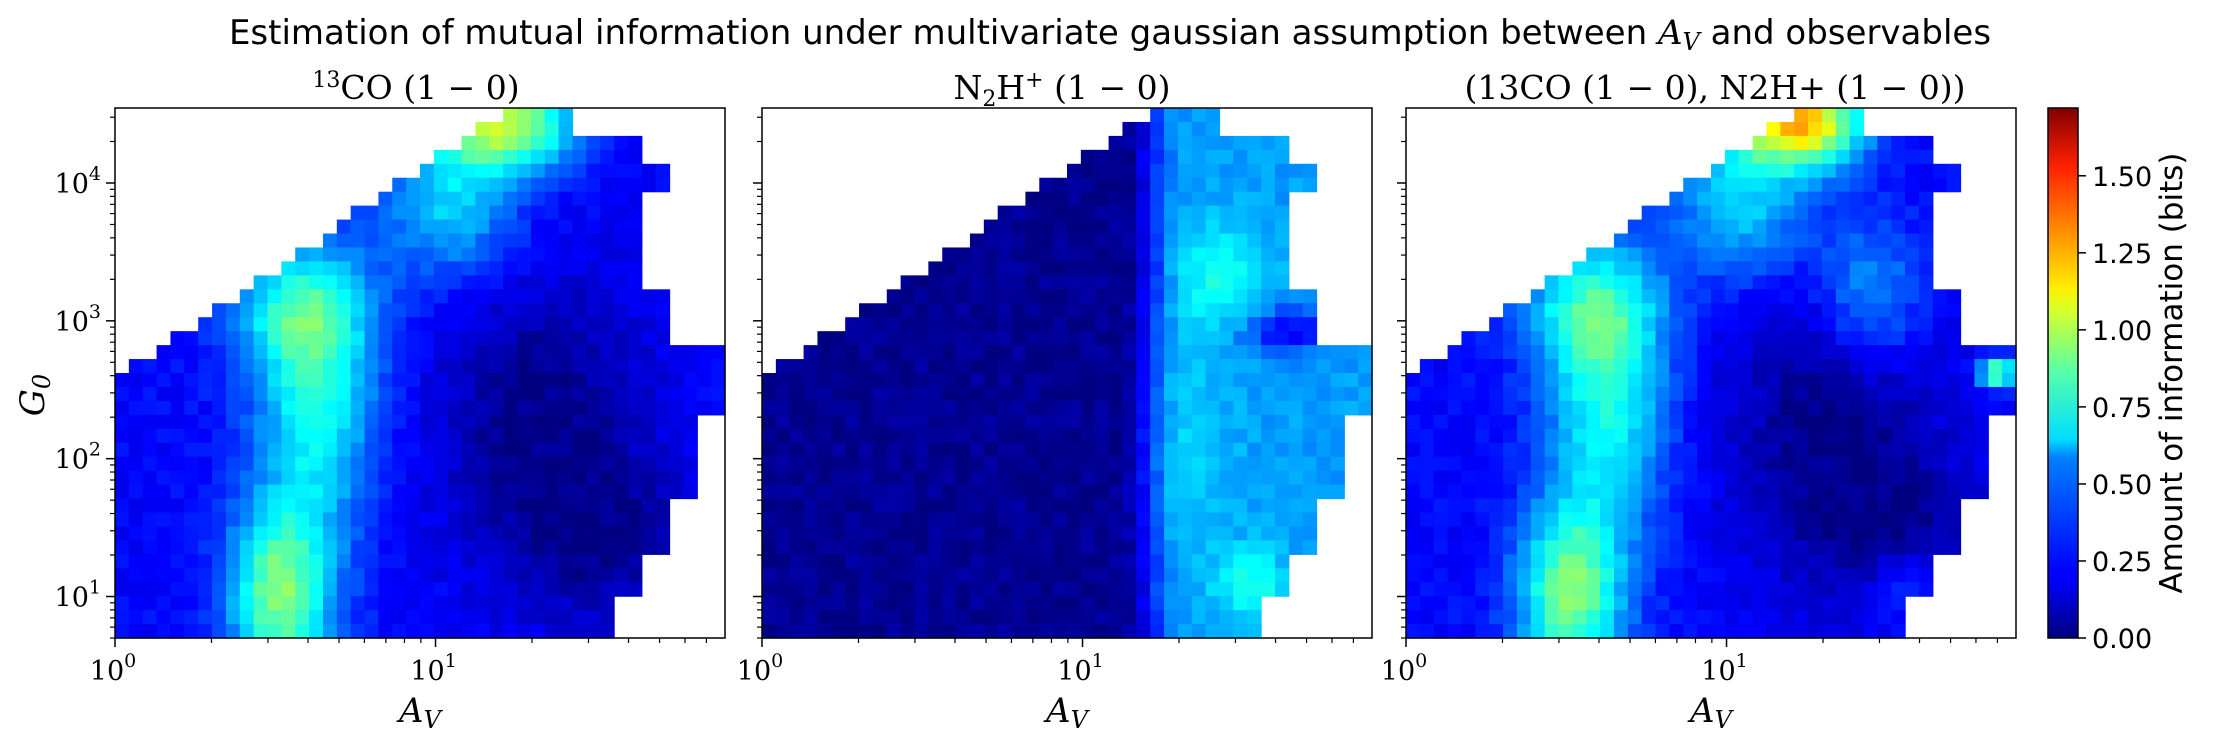  What do you see at coordinates (1724, 668) in the screenshot?
I see `x-tick-label: 101` at bounding box center [1724, 668].